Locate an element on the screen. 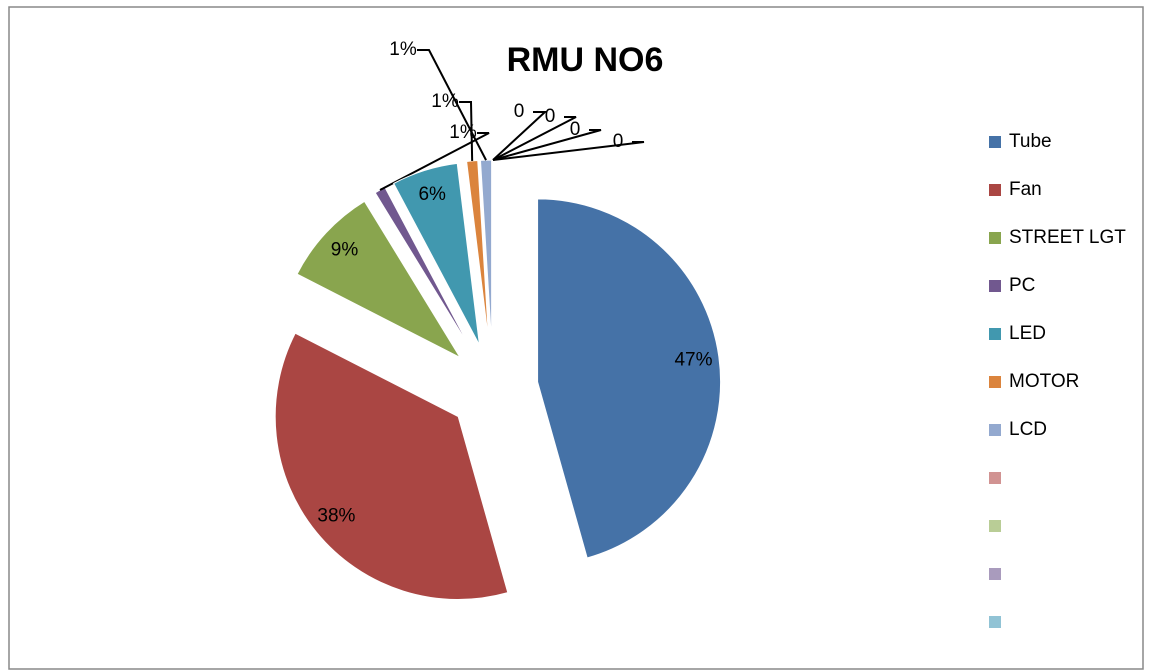 The width and height of the screenshot is (1152, 671). data-label: 38% is located at coordinates (336, 515).